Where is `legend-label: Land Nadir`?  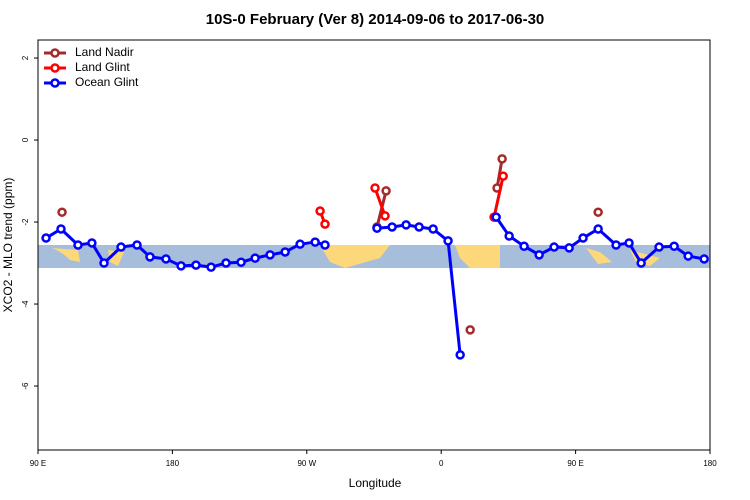
legend-label: Land Nadir is located at coordinates (104, 52).